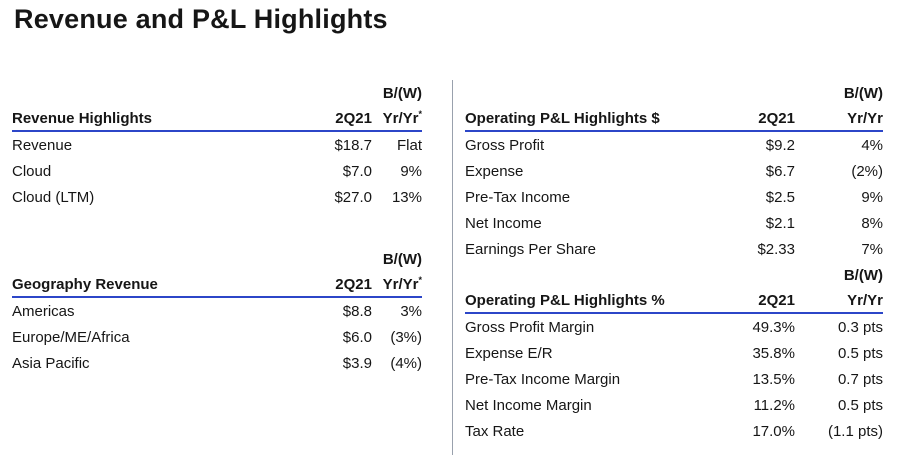 The width and height of the screenshot is (908, 455). I want to click on table-row: Asia Pacific $3.9 (4%), so click(217, 363).